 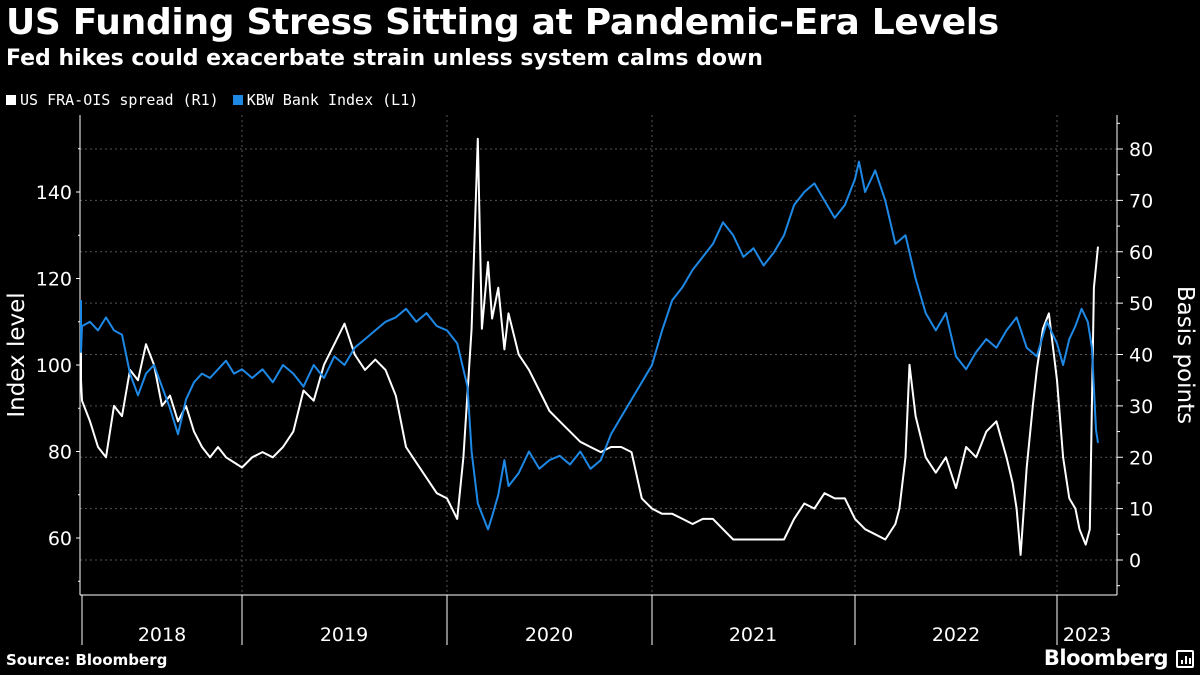 I want to click on right-tick-label-70: 70, so click(x=1141, y=201).